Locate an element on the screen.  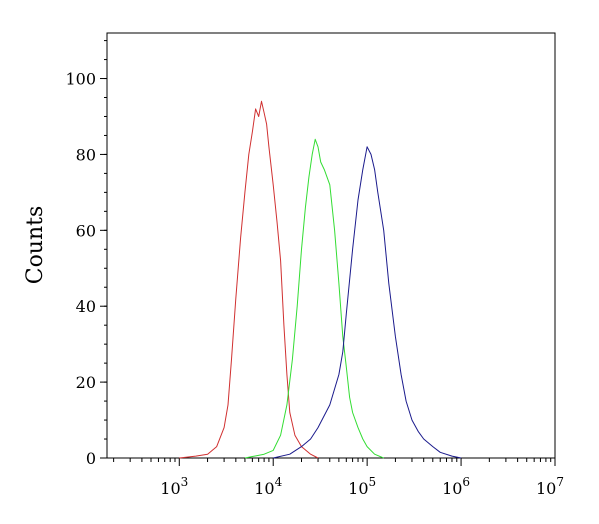
x-tick-exponent: 7 is located at coordinates (560, 482).